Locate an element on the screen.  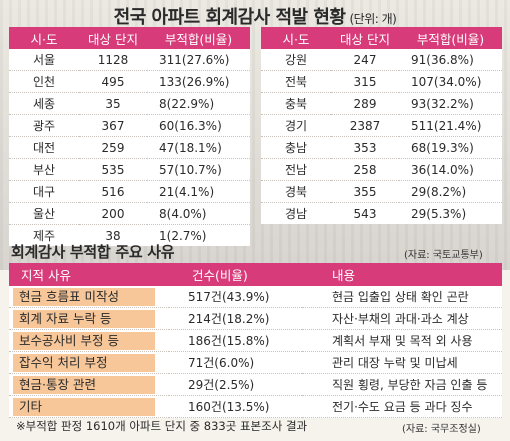
reason-label: 보수공사비 부정 등 is located at coordinates (84, 340).